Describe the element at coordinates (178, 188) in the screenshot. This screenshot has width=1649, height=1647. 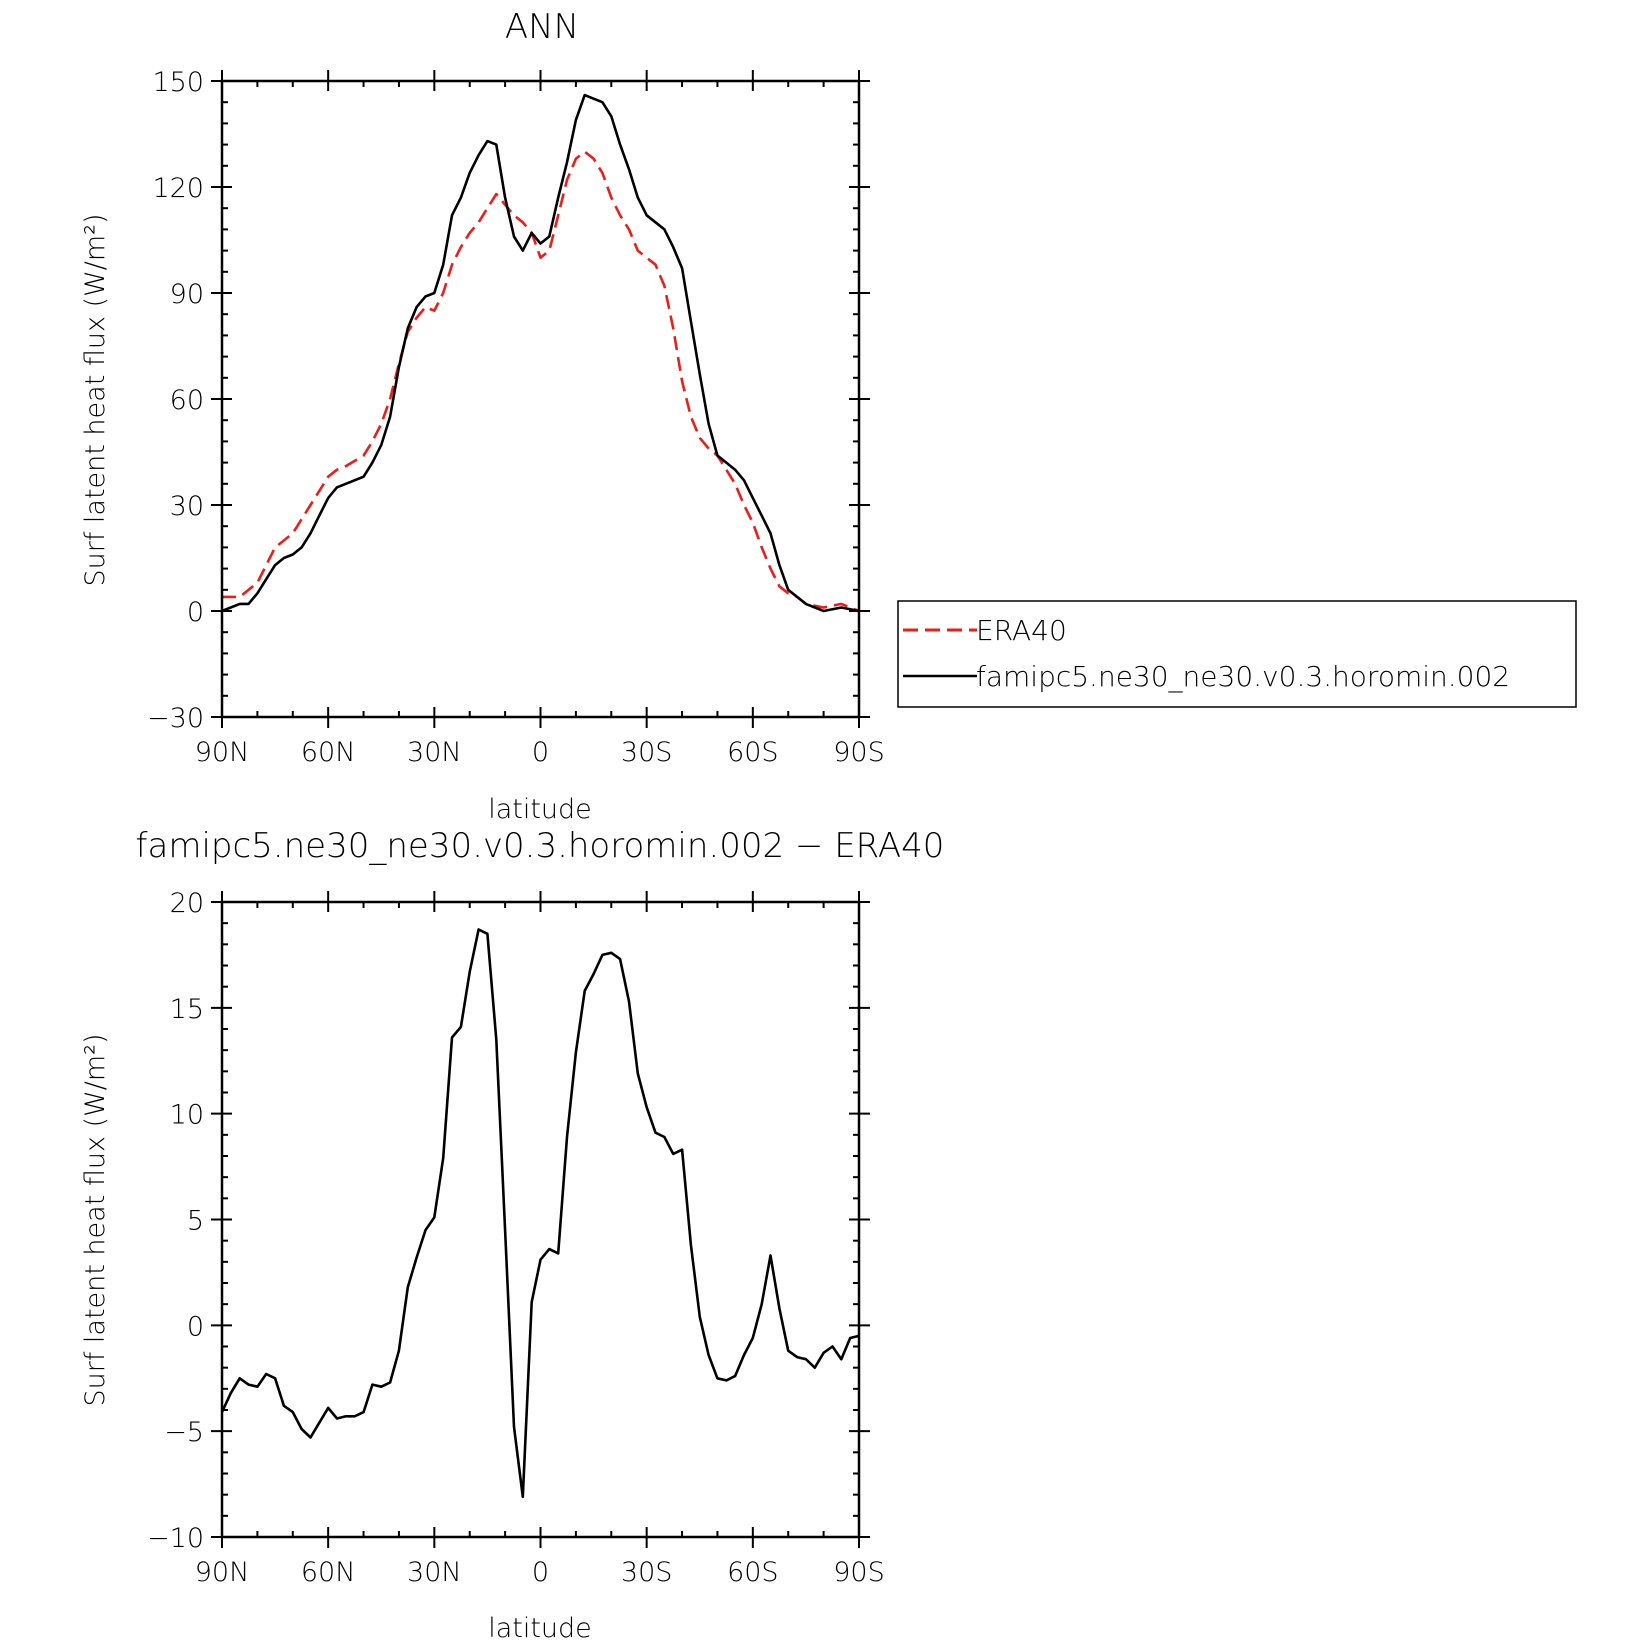
I see `y-tick-label: 120` at that location.